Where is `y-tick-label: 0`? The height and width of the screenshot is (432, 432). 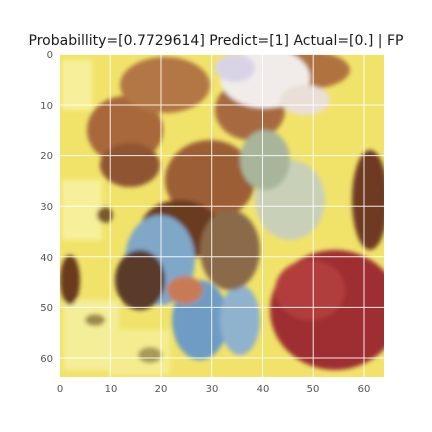 y-tick-label: 0 is located at coordinates (50, 55).